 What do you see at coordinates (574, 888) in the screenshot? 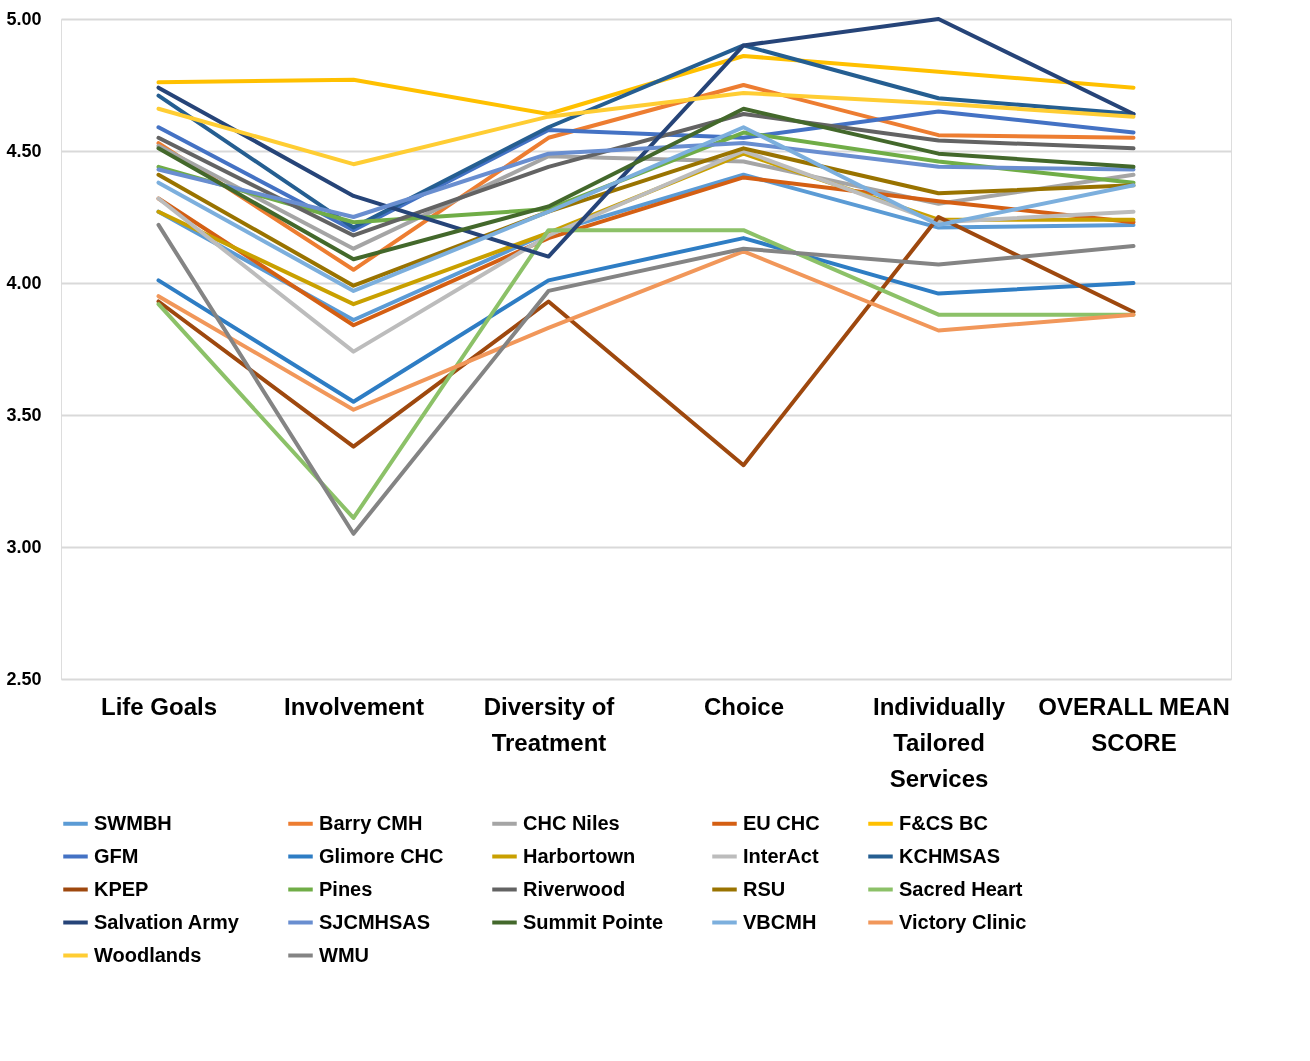
I see `legend-label: Riverwood` at bounding box center [574, 888].